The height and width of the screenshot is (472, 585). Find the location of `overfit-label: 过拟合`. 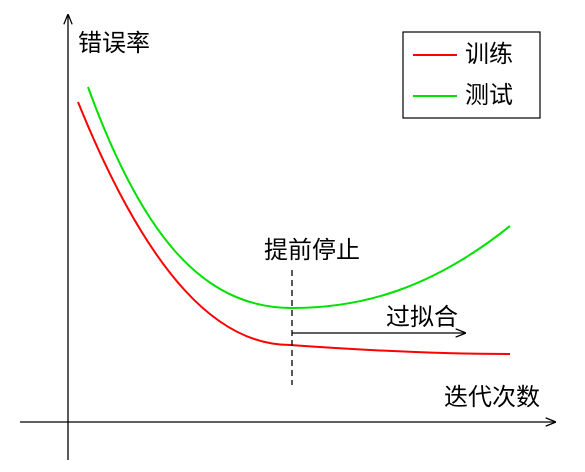

overfit-label: 过拟合 is located at coordinates (422, 317).